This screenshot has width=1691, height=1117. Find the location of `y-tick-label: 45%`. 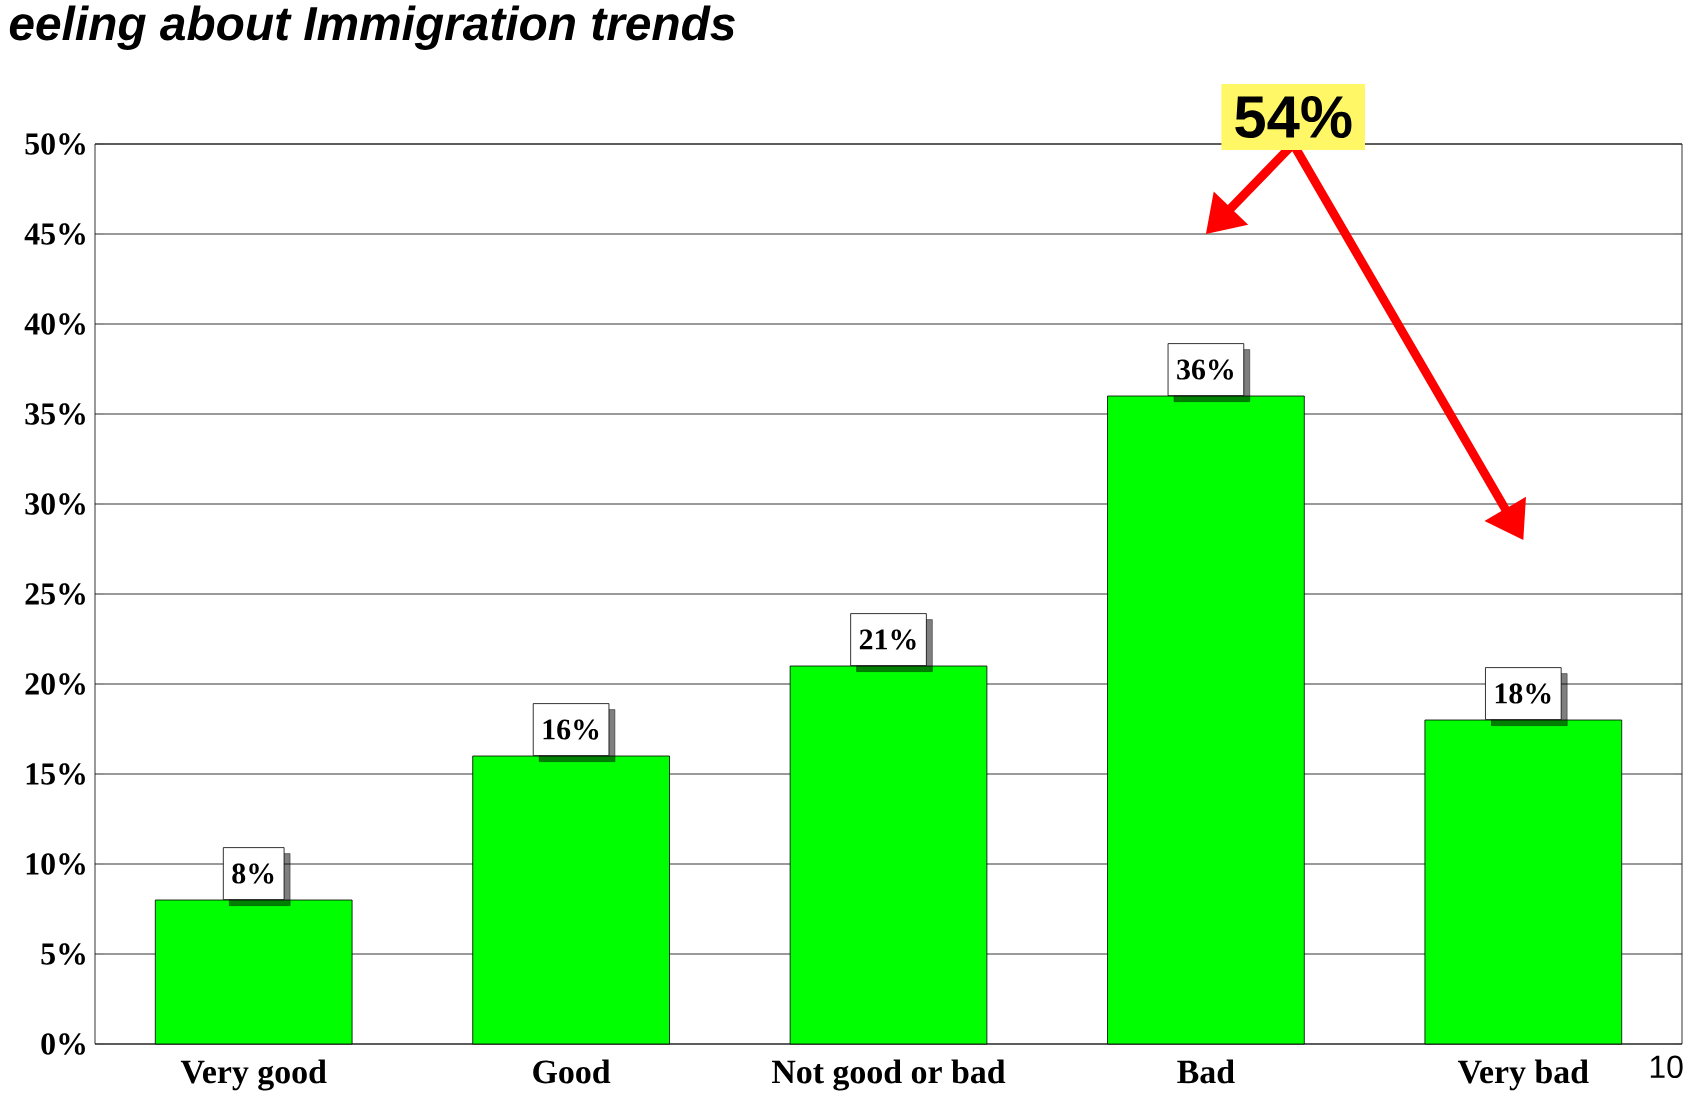

y-tick-label: 45% is located at coordinates (54, 234).